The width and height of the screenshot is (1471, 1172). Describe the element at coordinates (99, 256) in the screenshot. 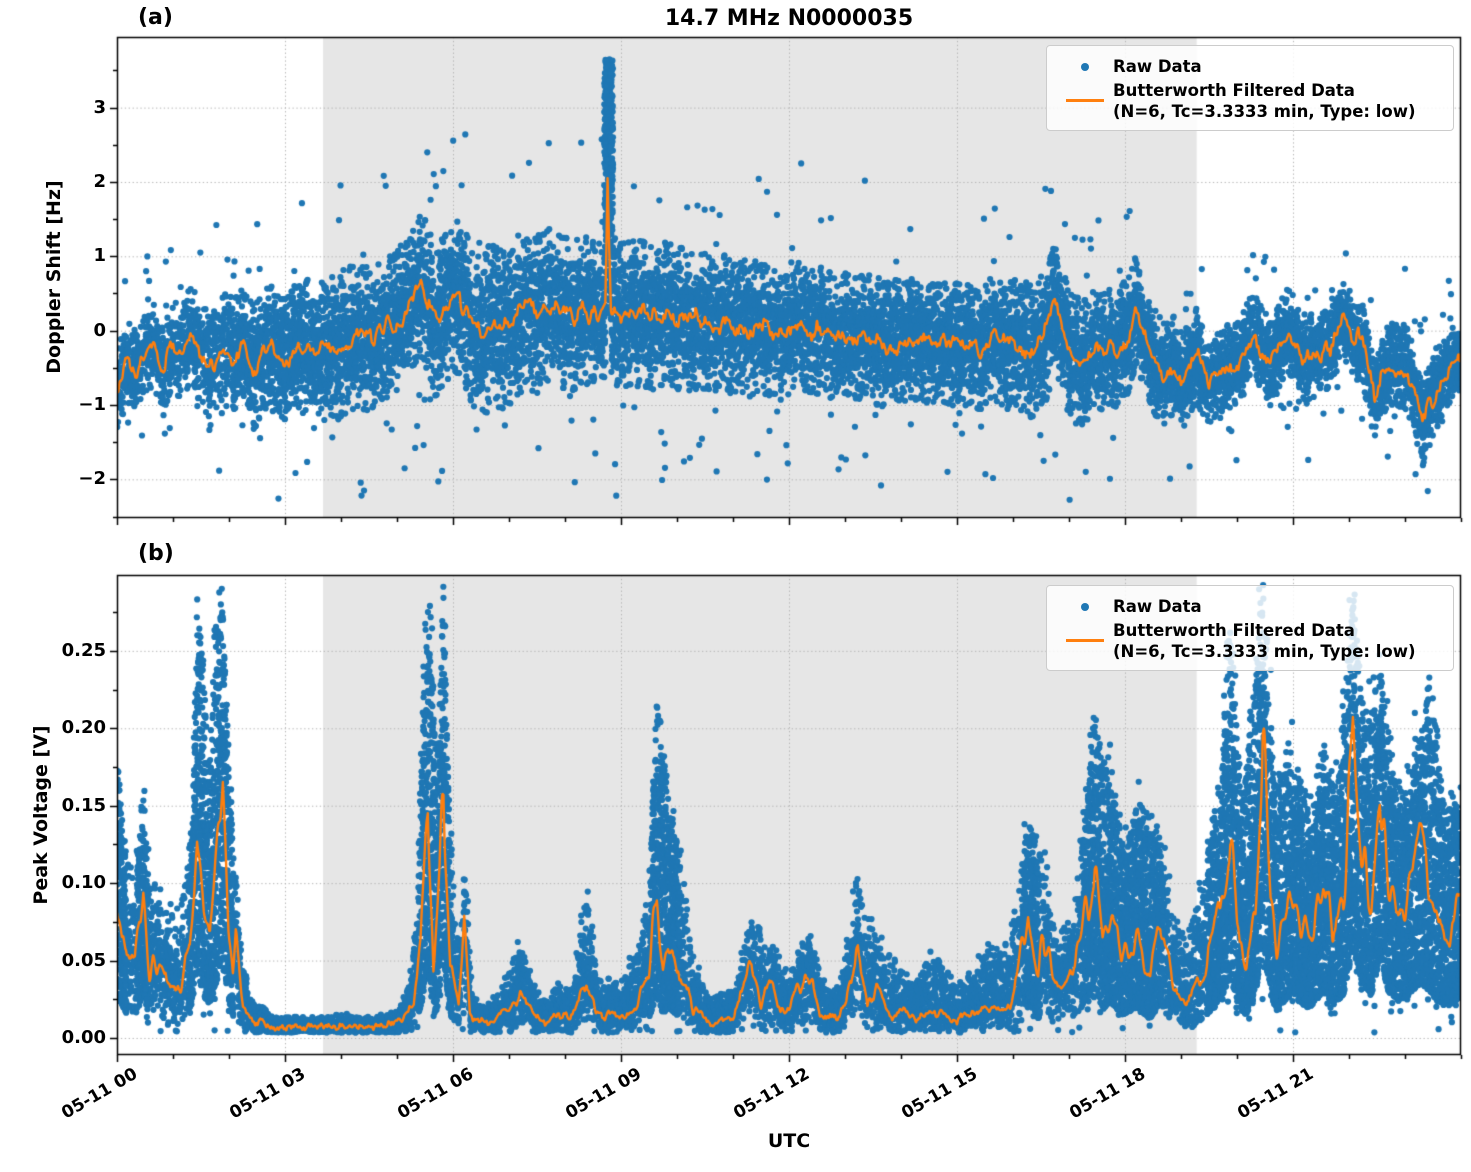

I see `y-tick-label-a: 1` at that location.